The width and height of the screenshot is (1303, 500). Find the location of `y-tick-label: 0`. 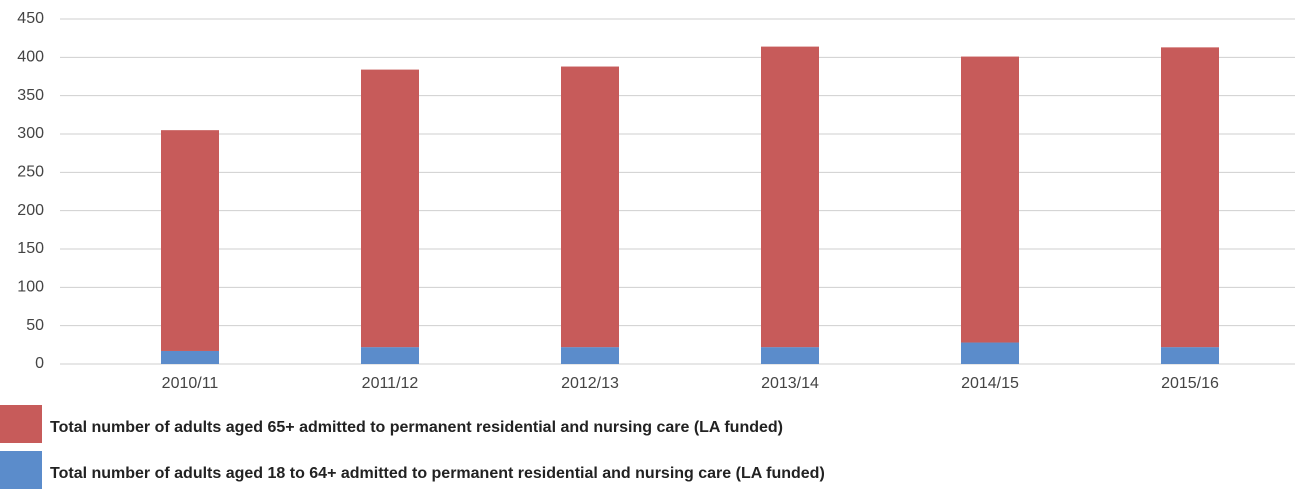

y-tick-label: 0 is located at coordinates (39, 363).